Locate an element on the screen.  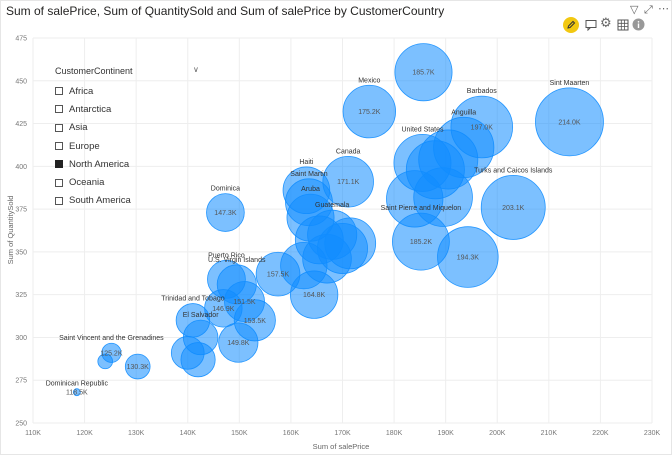
legend-item-label: Antarctica is located at coordinates (90, 109).